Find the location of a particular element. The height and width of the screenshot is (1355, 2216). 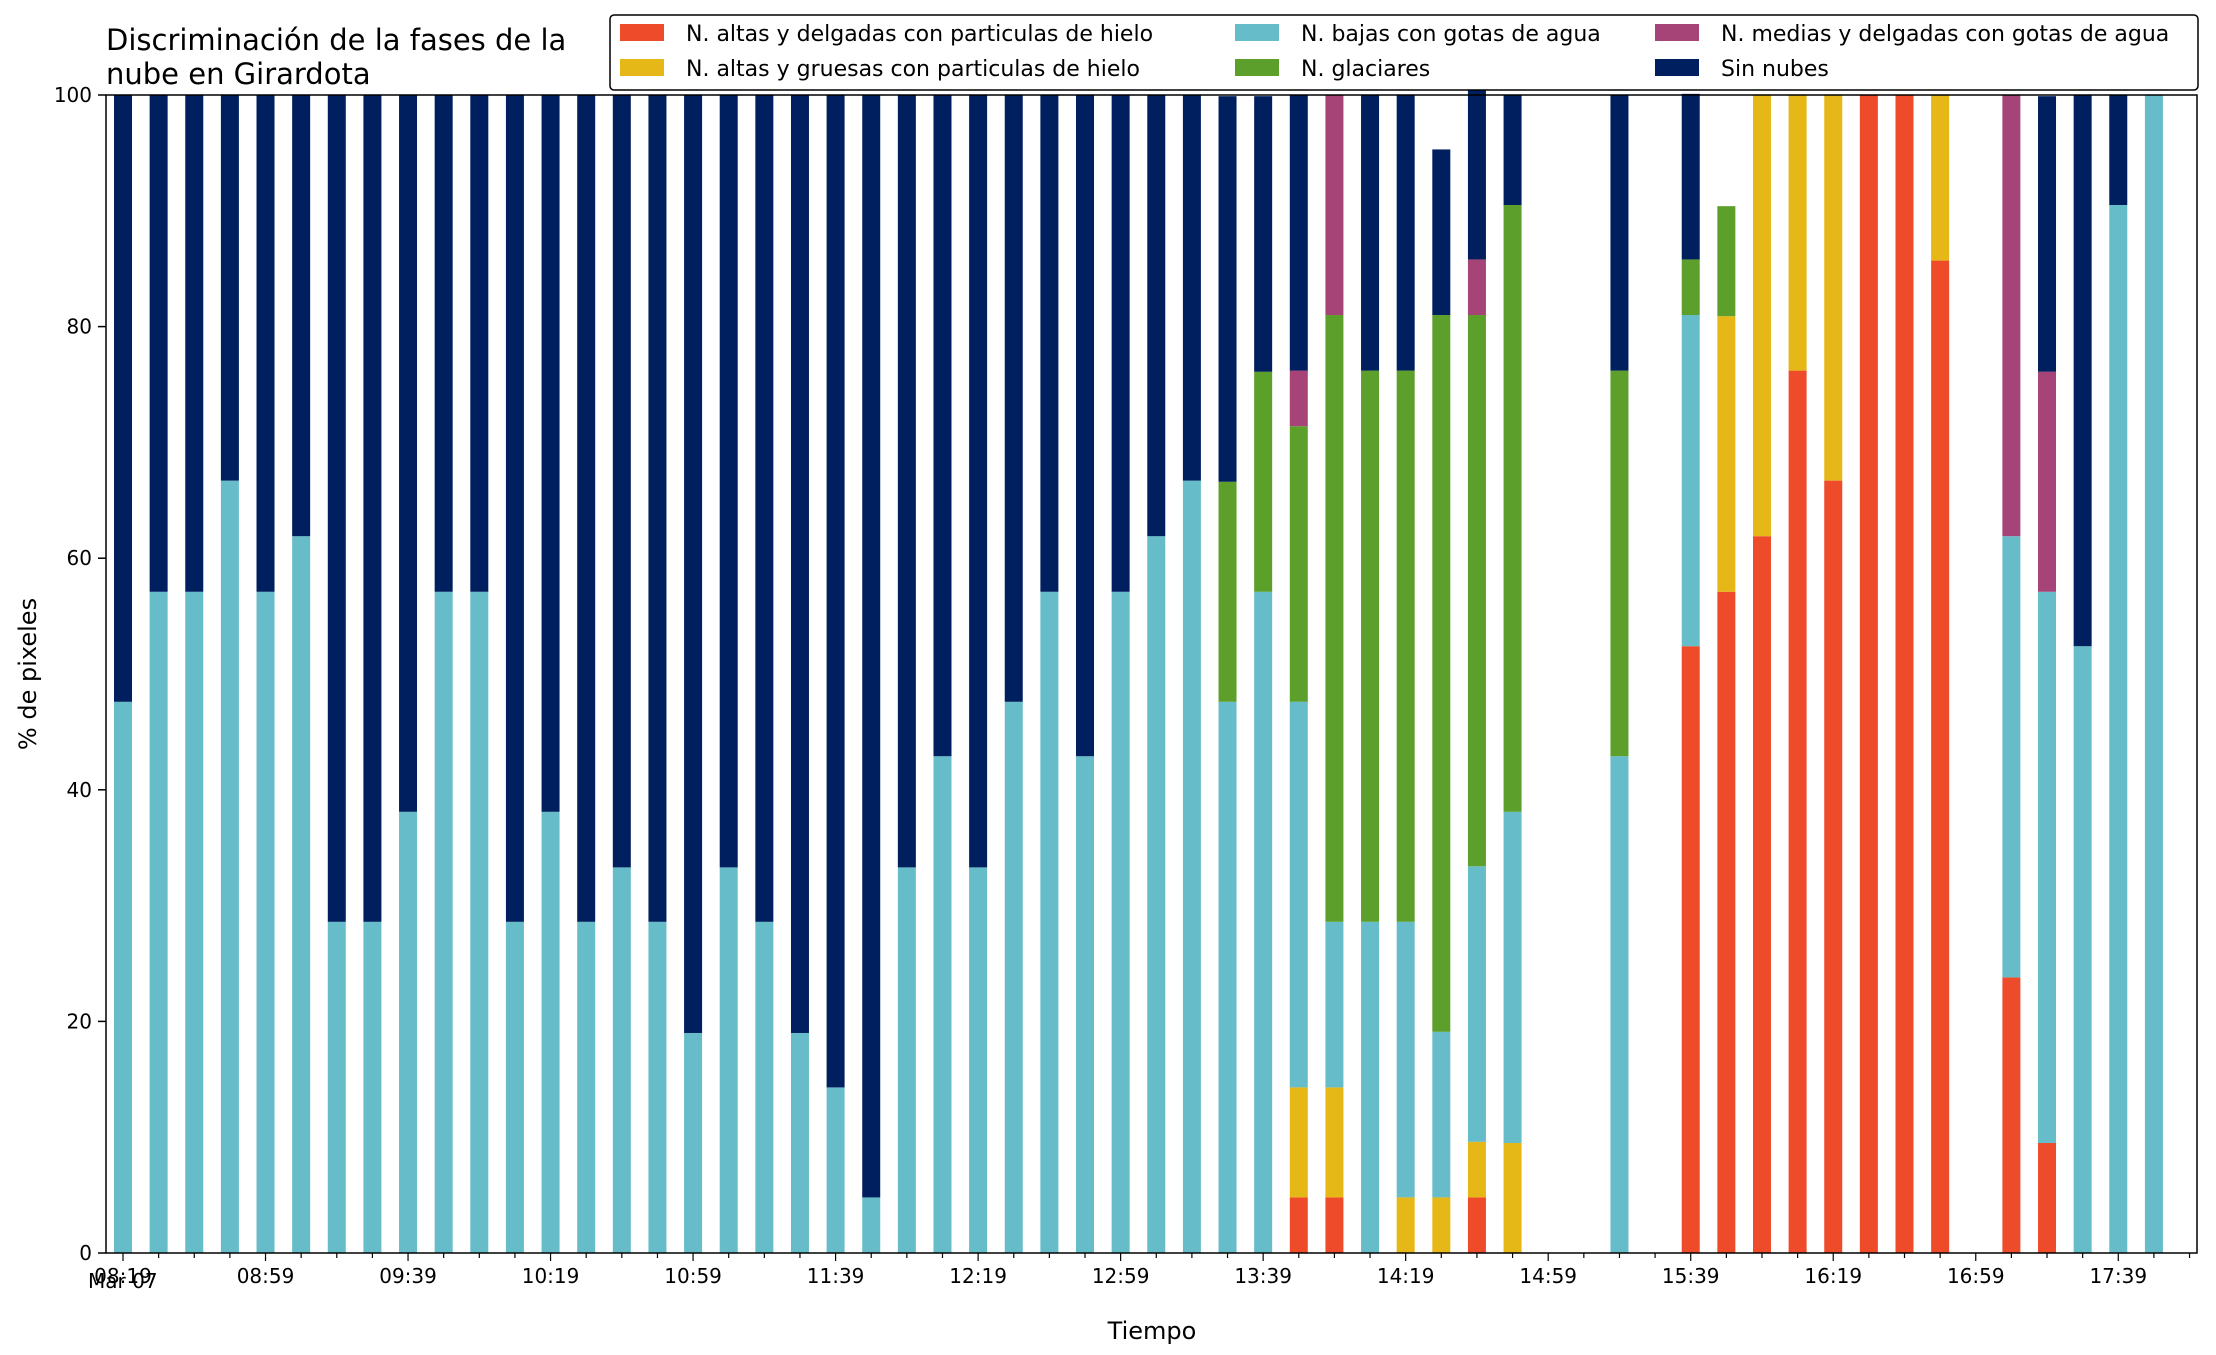

y-tick-label: 20 is located at coordinates (79, 1021).